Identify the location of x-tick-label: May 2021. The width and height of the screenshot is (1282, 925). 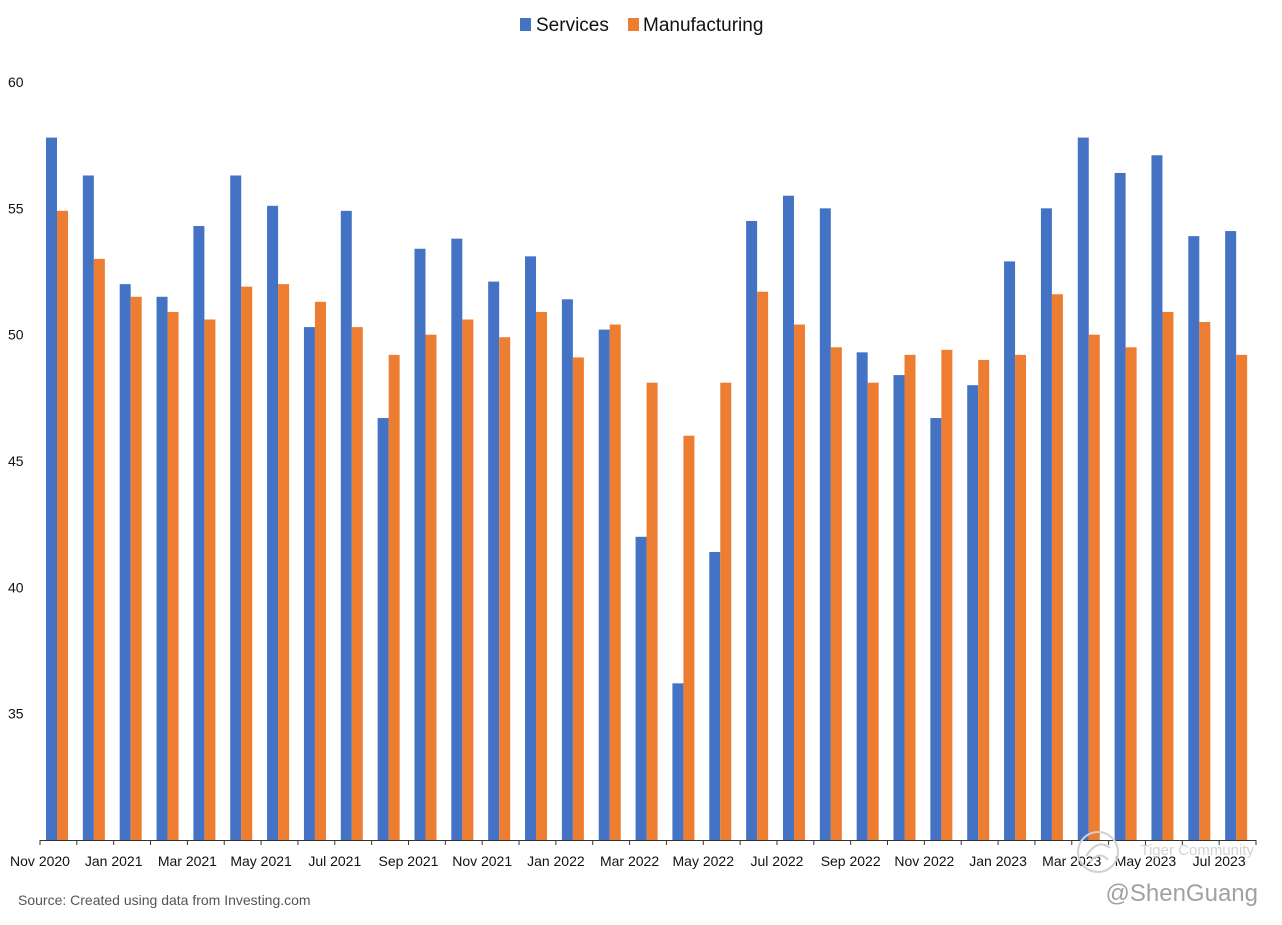
(261, 861).